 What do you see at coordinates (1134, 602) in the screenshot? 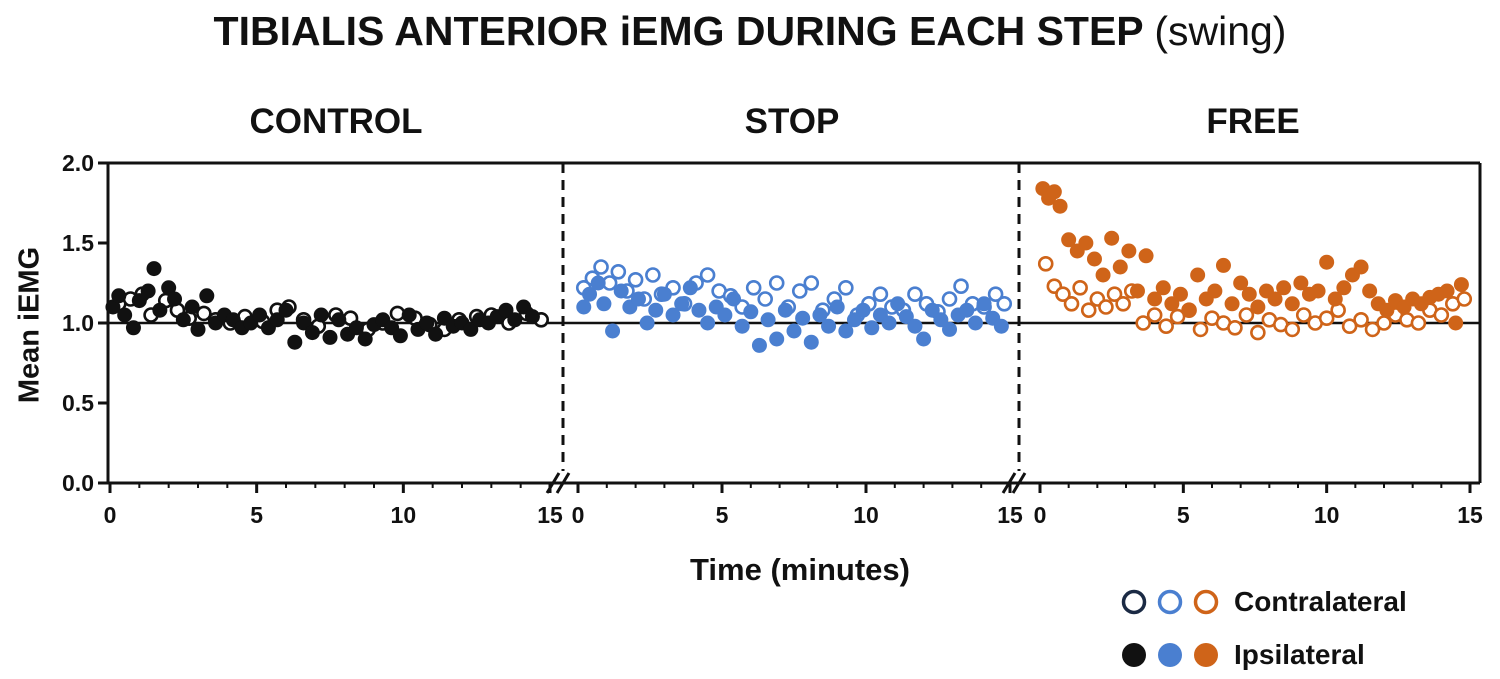
I see `legend-marker-control-open` at bounding box center [1134, 602].